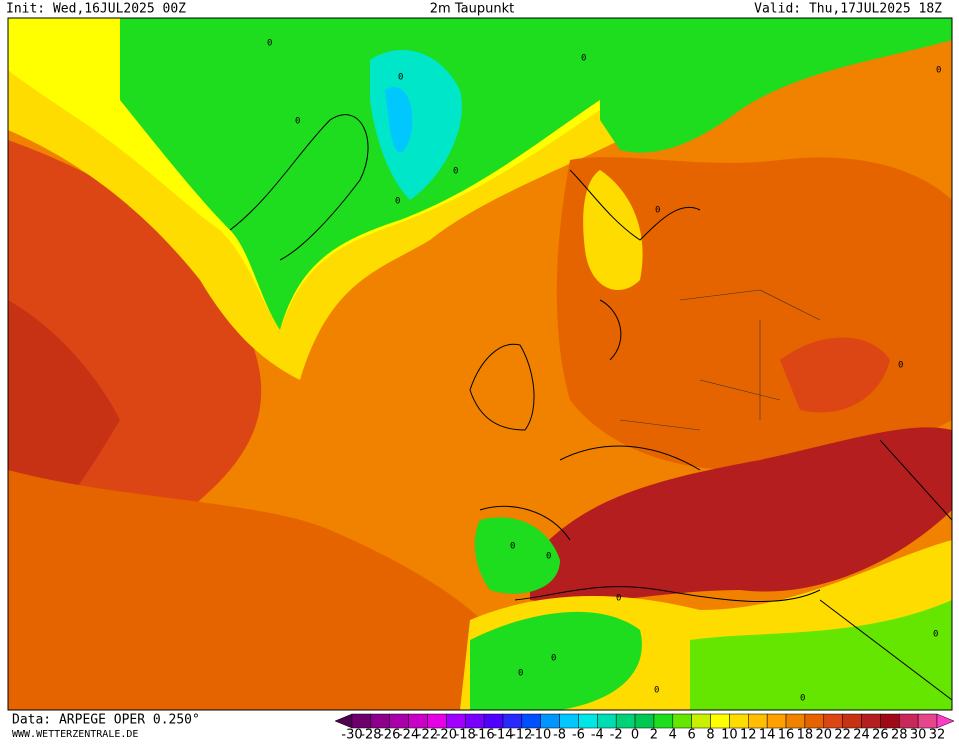  Describe the element at coordinates (408, 735) in the screenshot. I see `legend-tick-label: -24` at that location.